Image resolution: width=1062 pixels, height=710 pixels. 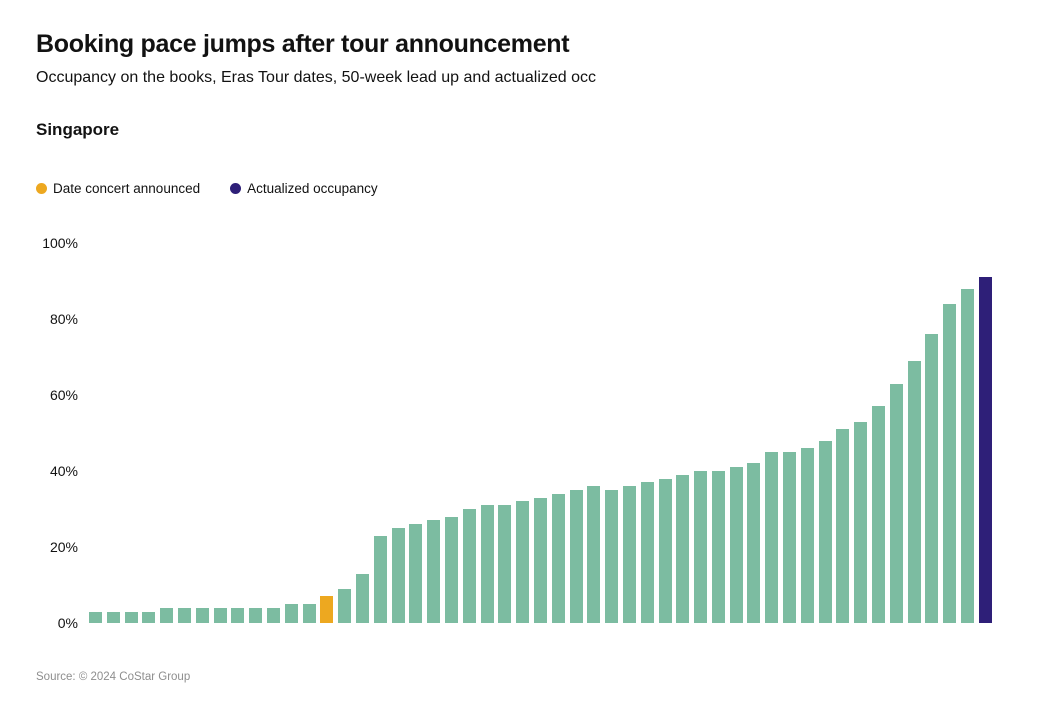 What do you see at coordinates (327, 609) in the screenshot?
I see `bar-date-concert-announced` at bounding box center [327, 609].